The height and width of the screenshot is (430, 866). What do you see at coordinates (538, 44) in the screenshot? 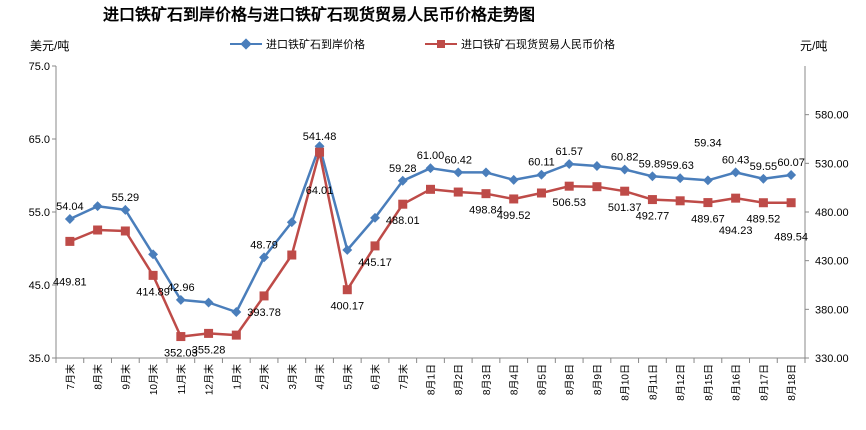
I see `legend-label-rmb: 进口铁矿石现货贸易人民币价格` at bounding box center [538, 44].